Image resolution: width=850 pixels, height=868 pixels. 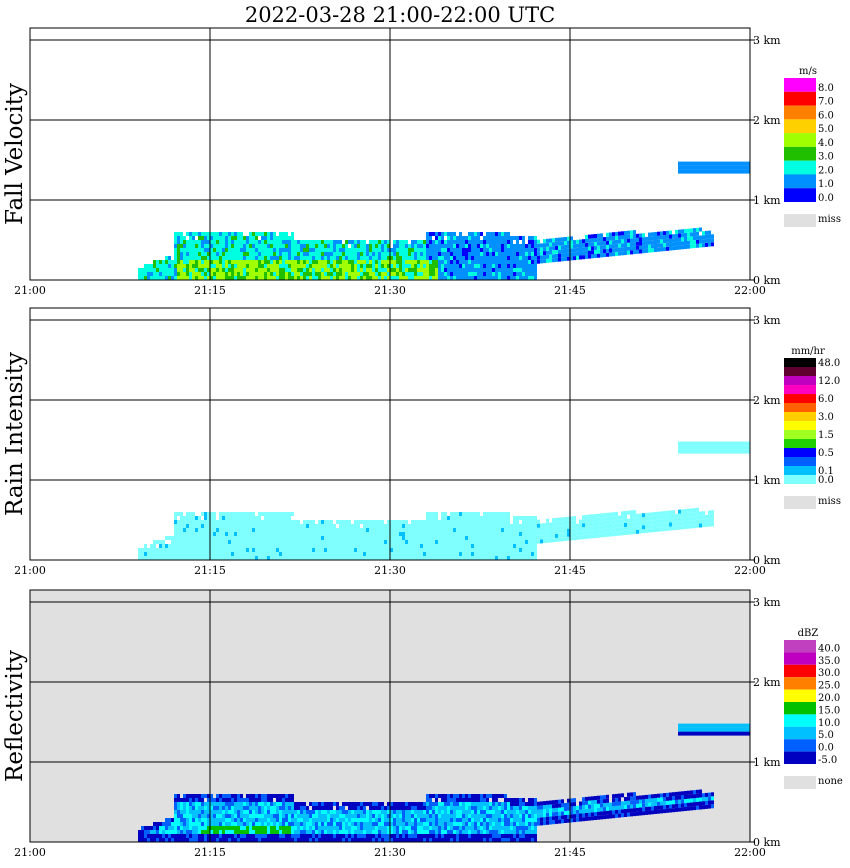 I want to click on y-tick-label: 2 km, so click(x=767, y=400).